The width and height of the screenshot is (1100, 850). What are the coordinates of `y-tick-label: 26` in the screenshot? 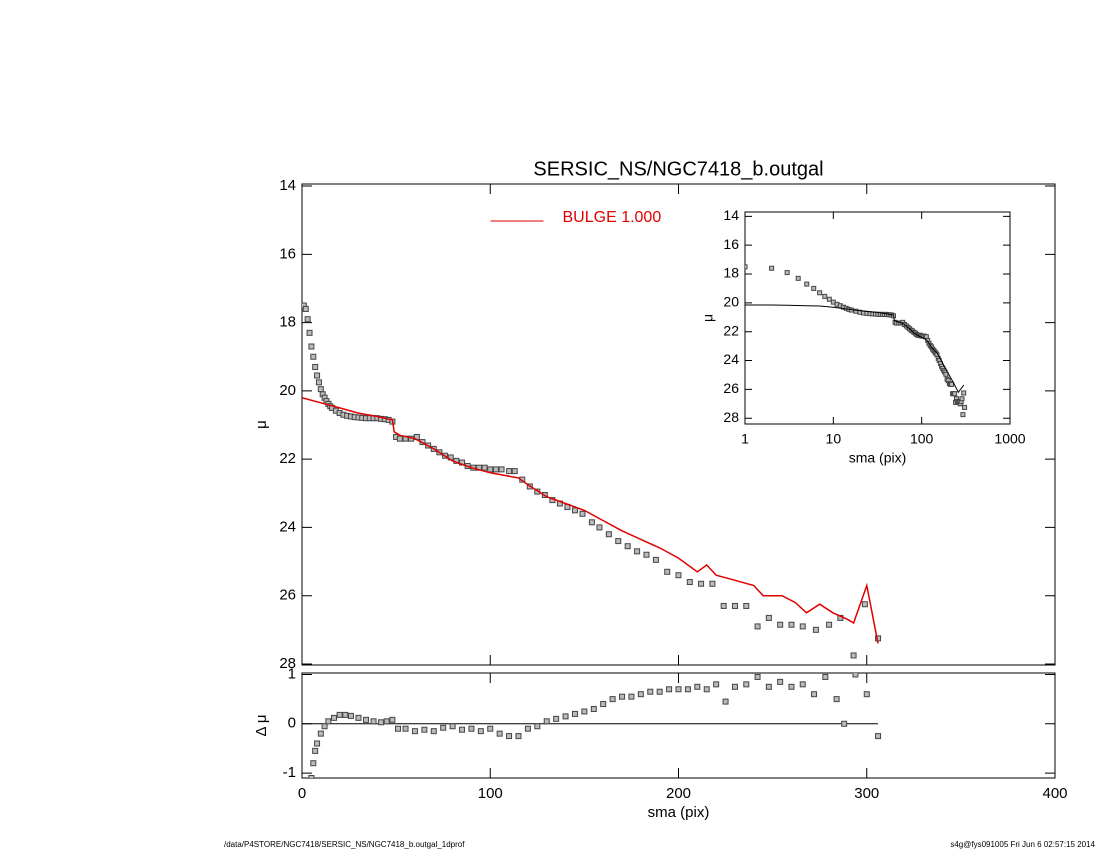 It's located at (731, 388).